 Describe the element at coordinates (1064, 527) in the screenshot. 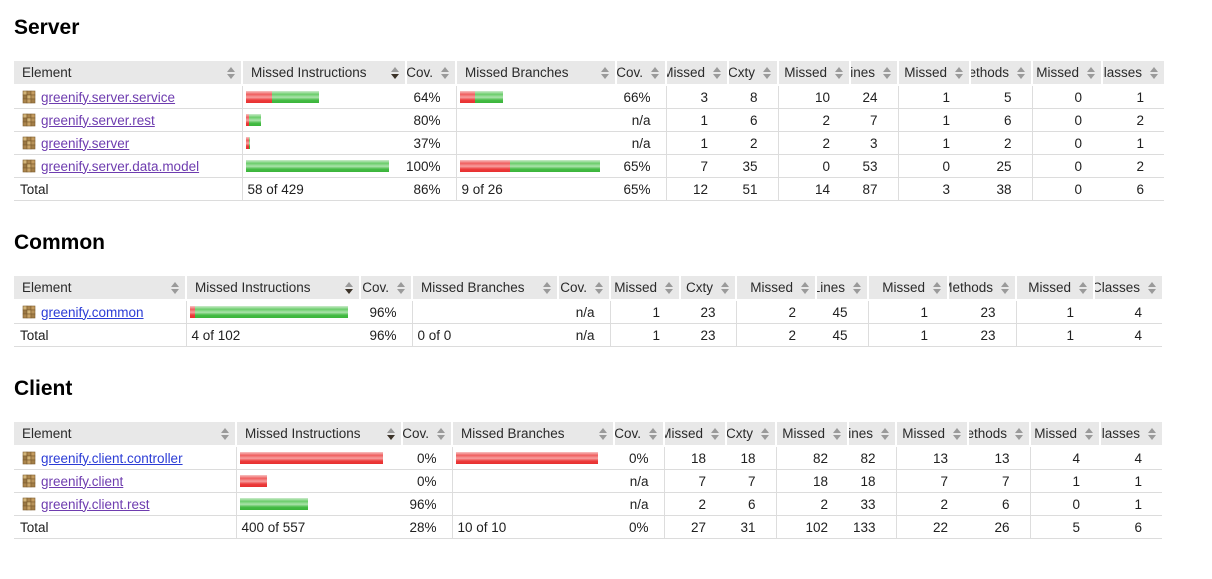

I see `total-metric-cell: 5` at that location.